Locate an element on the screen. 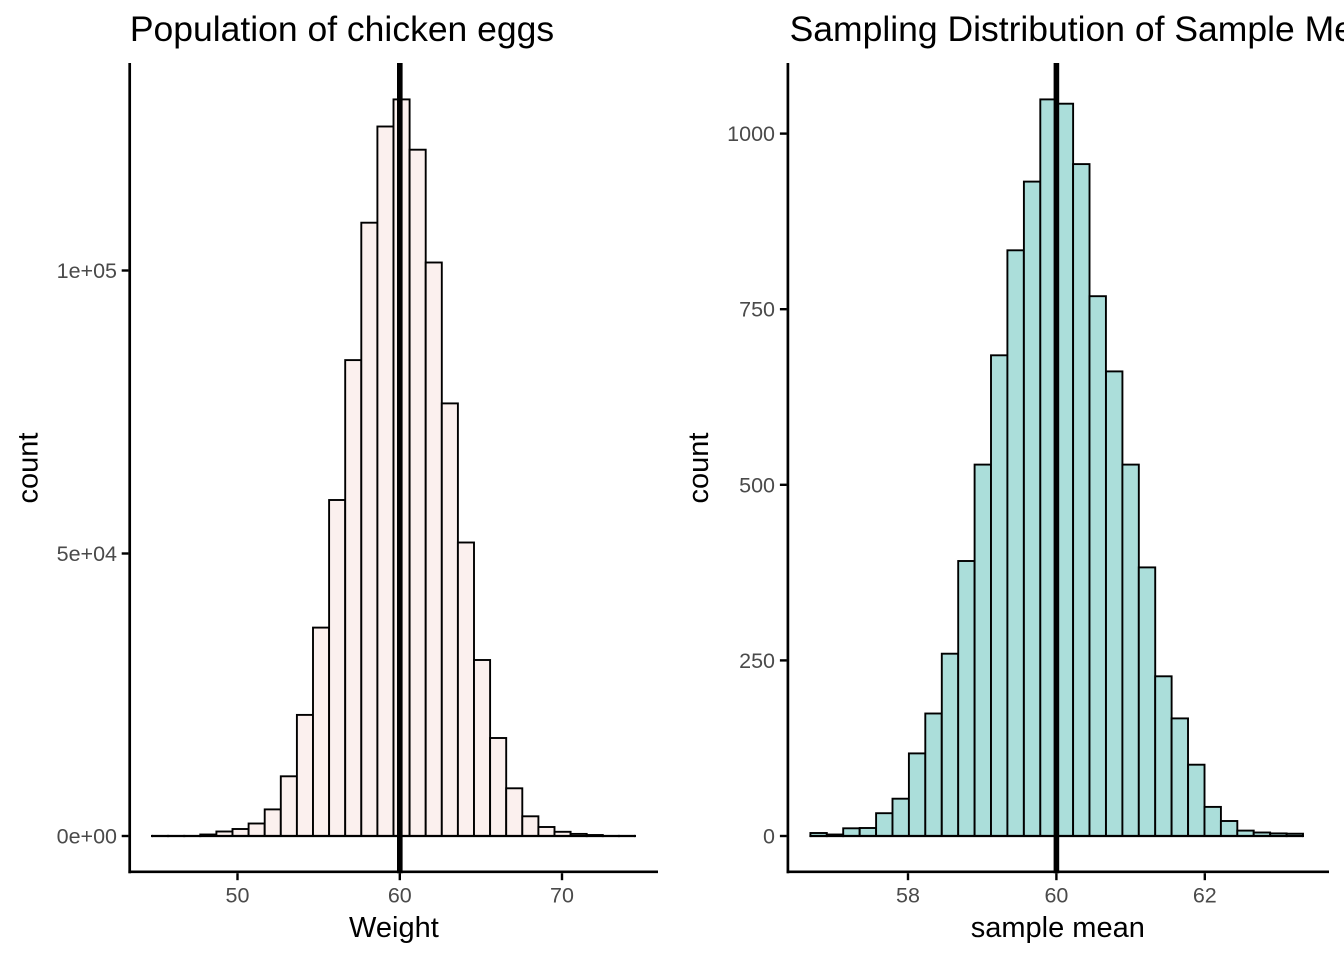  svg-text:Sampling Distribution of Sampl: Sampling Distribution of Sample Means is located at coordinates (1067, 29).